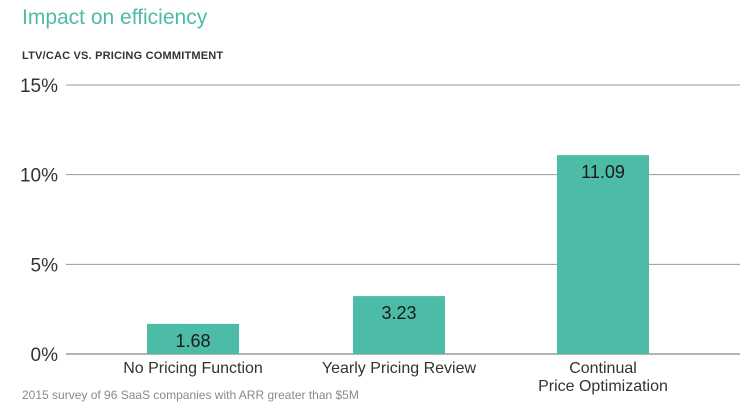  What do you see at coordinates (399, 368) in the screenshot?
I see `x-tick-label: Yearly Pricing Review` at bounding box center [399, 368].